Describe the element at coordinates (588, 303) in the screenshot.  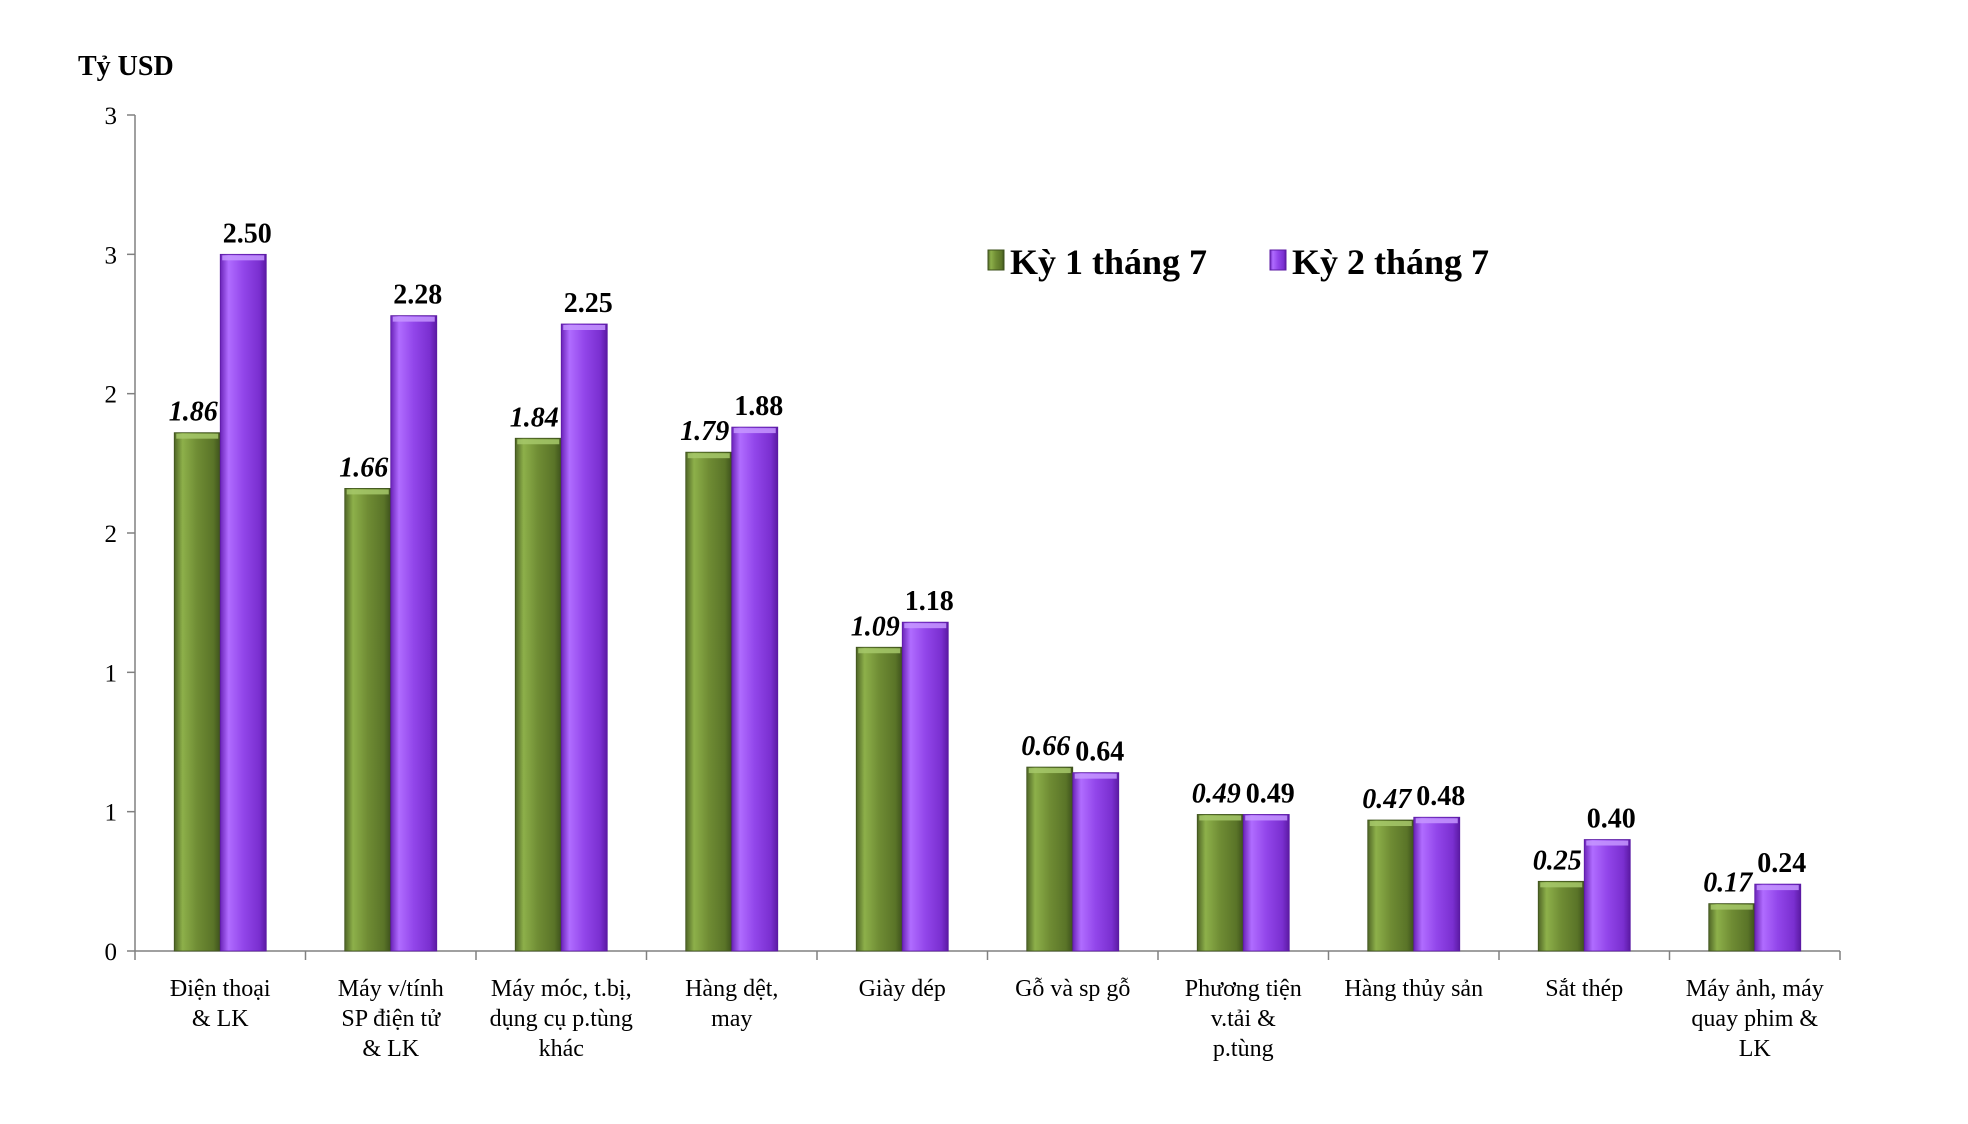
I see `data-label-series-2: 2.25` at that location.